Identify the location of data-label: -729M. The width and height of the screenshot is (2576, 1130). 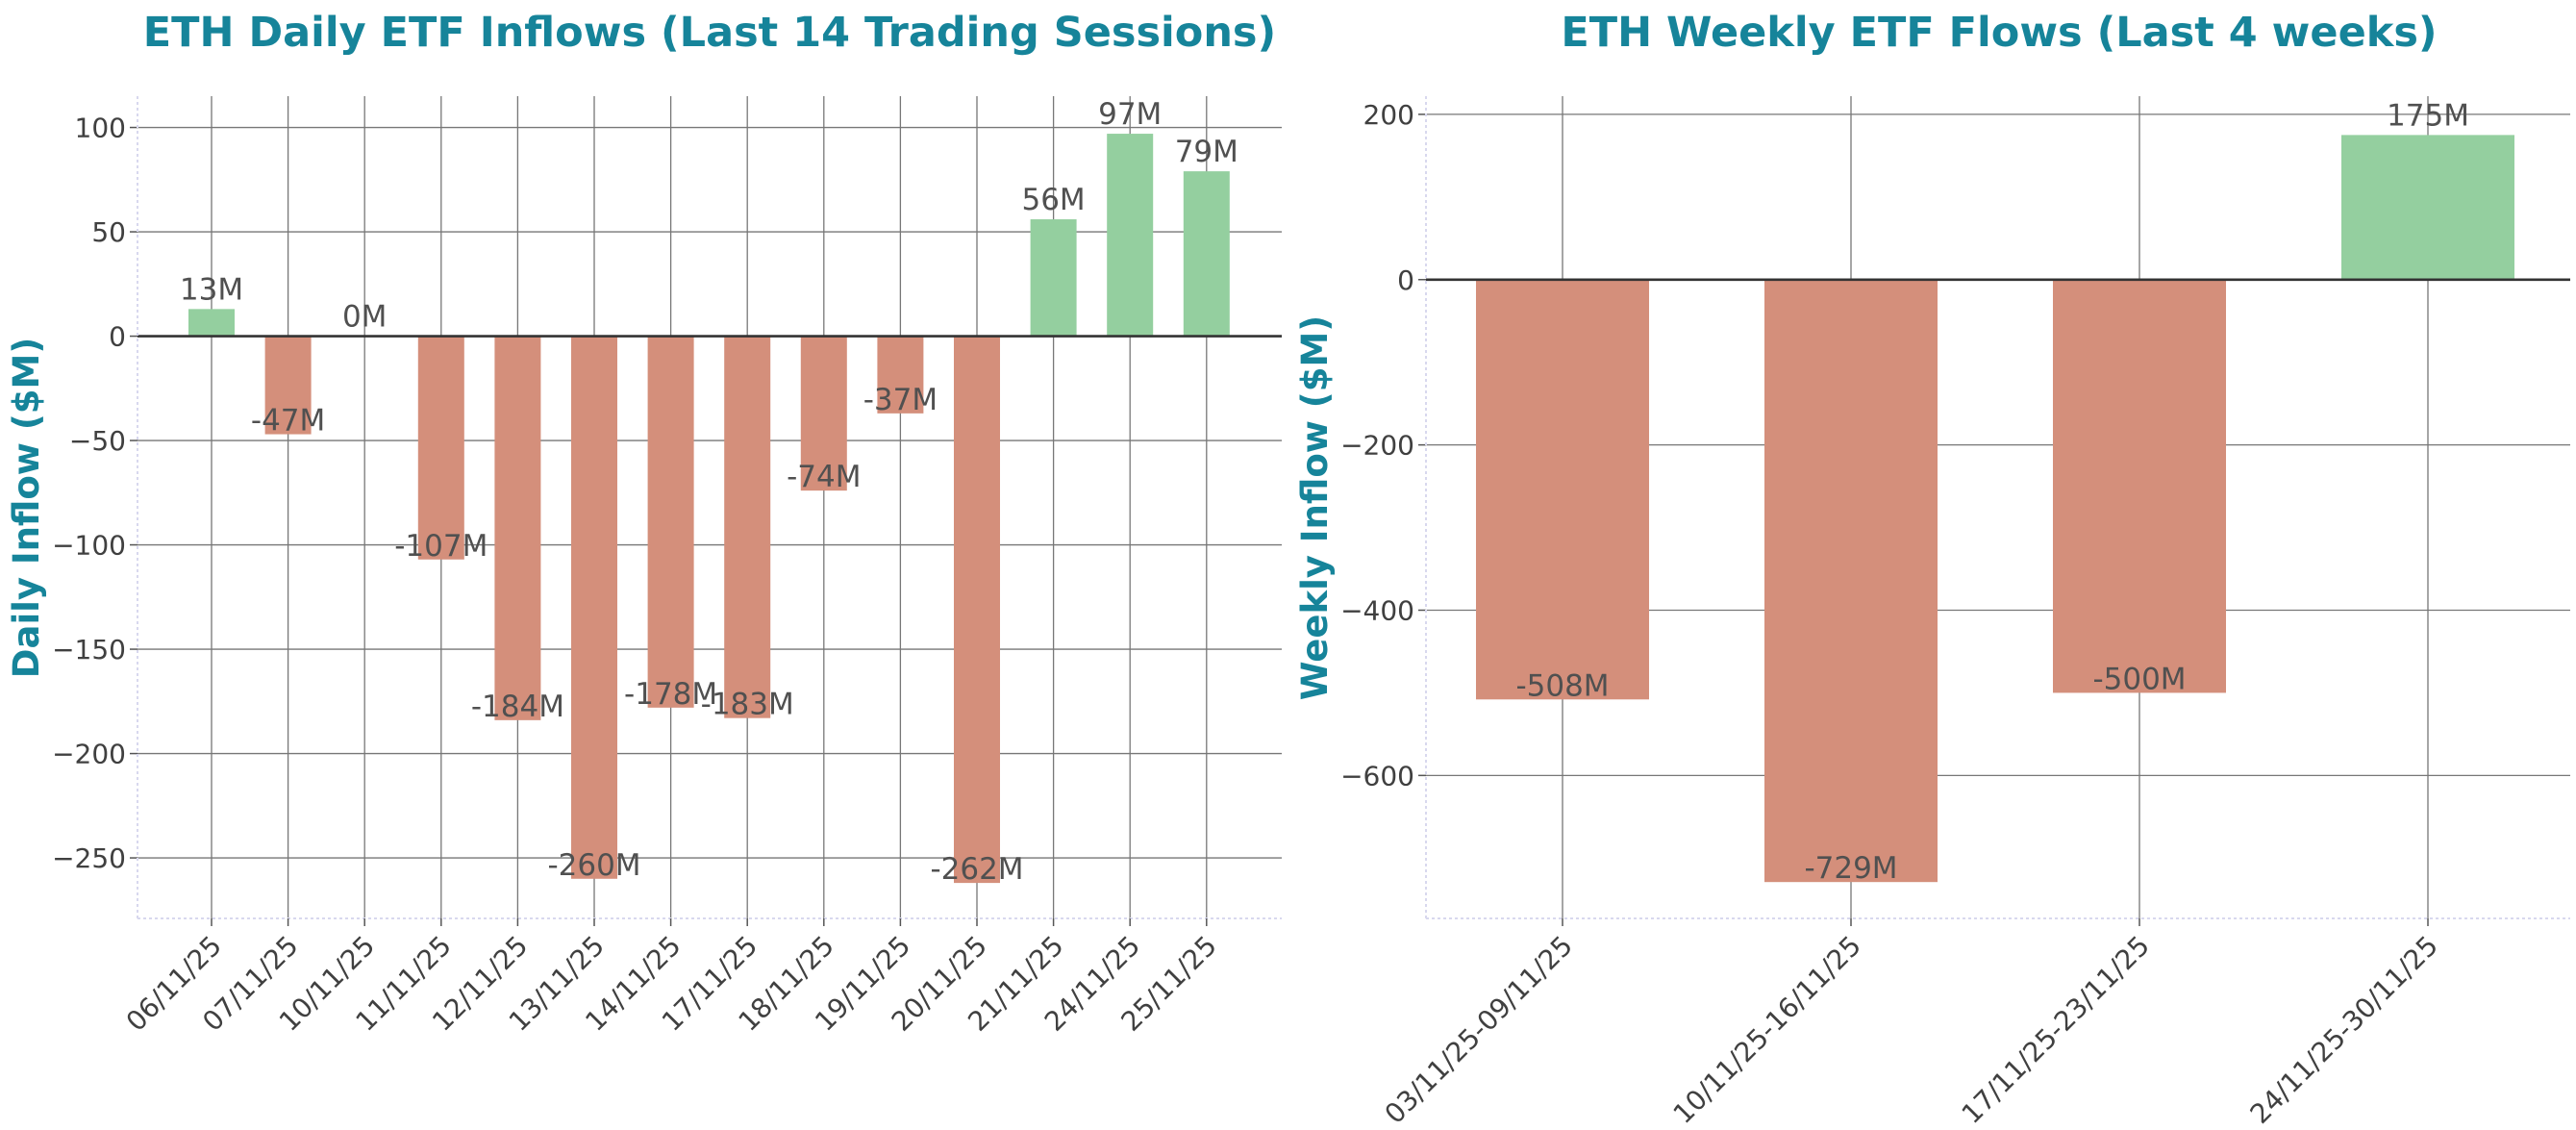
(1850, 868).